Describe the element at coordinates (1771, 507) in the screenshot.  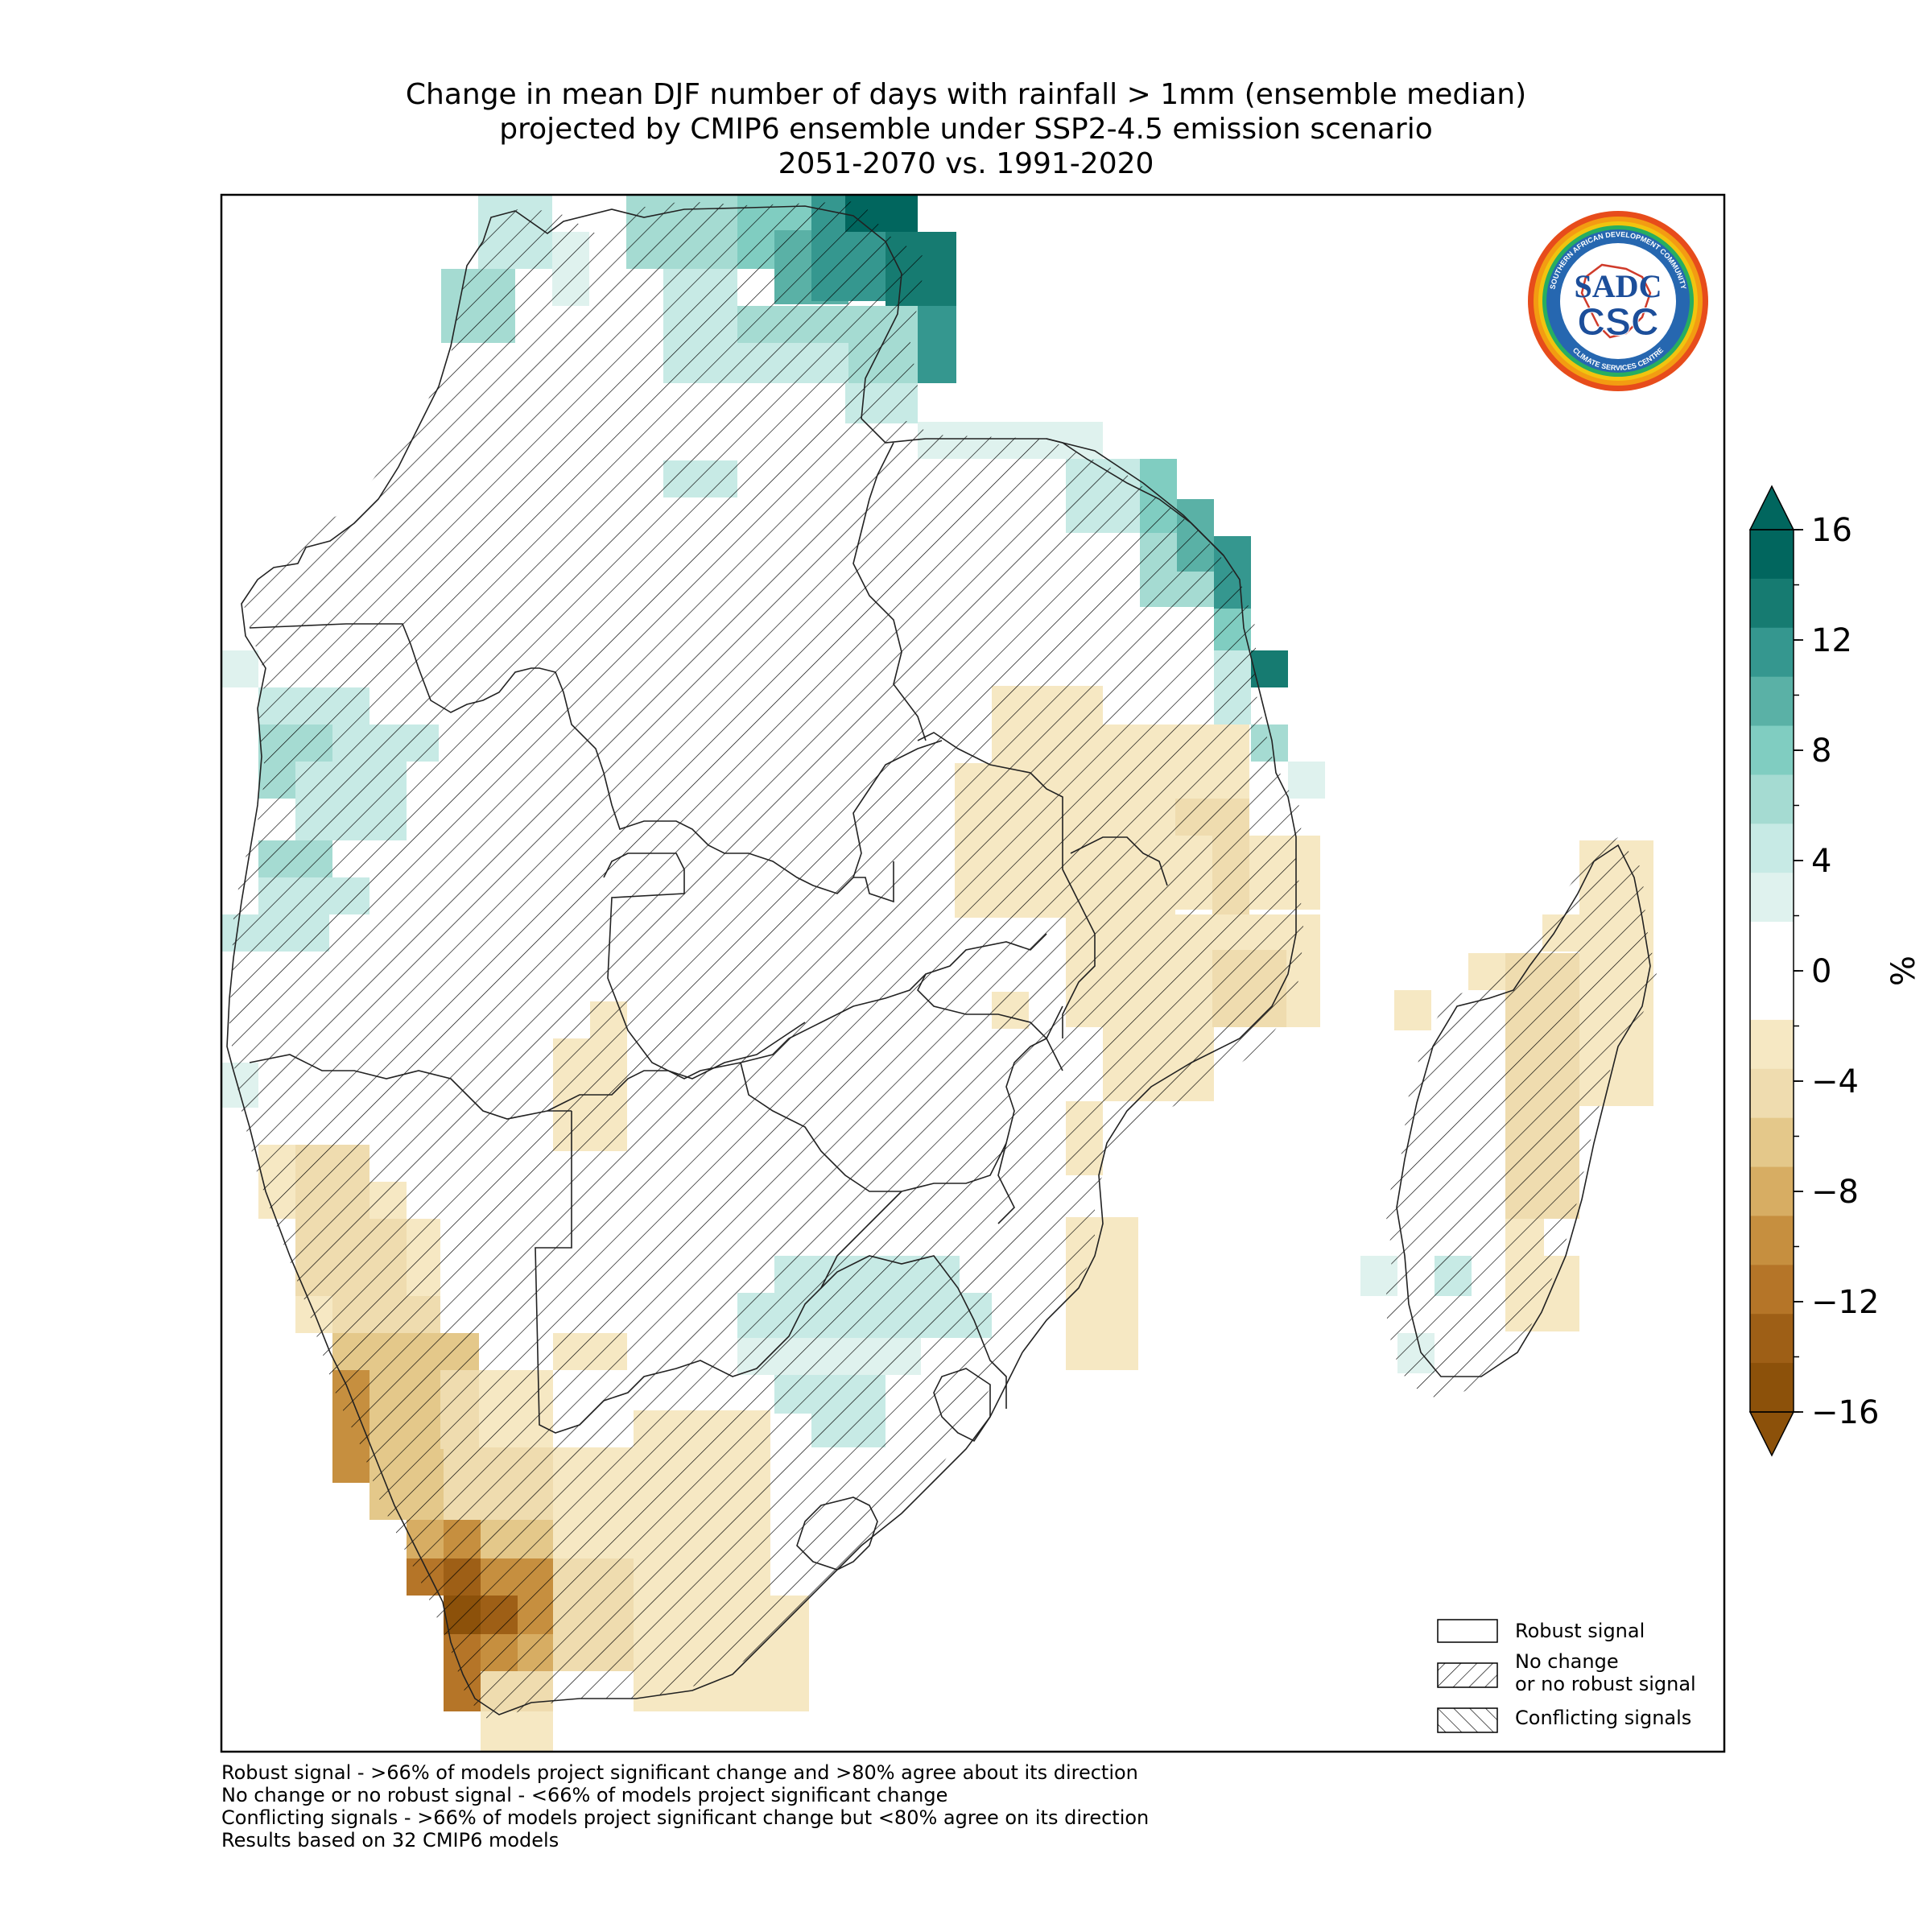
I see `colorbar-max-extend` at that location.